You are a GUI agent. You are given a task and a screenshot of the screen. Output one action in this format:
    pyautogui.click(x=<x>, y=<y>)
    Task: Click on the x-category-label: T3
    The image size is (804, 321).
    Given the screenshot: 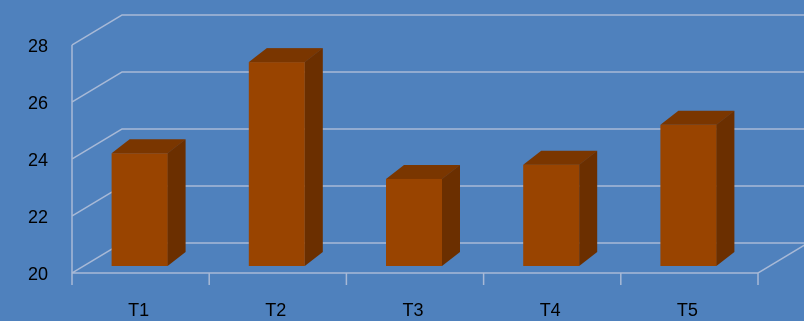 What is the action you would take?
    pyautogui.click(x=412, y=310)
    